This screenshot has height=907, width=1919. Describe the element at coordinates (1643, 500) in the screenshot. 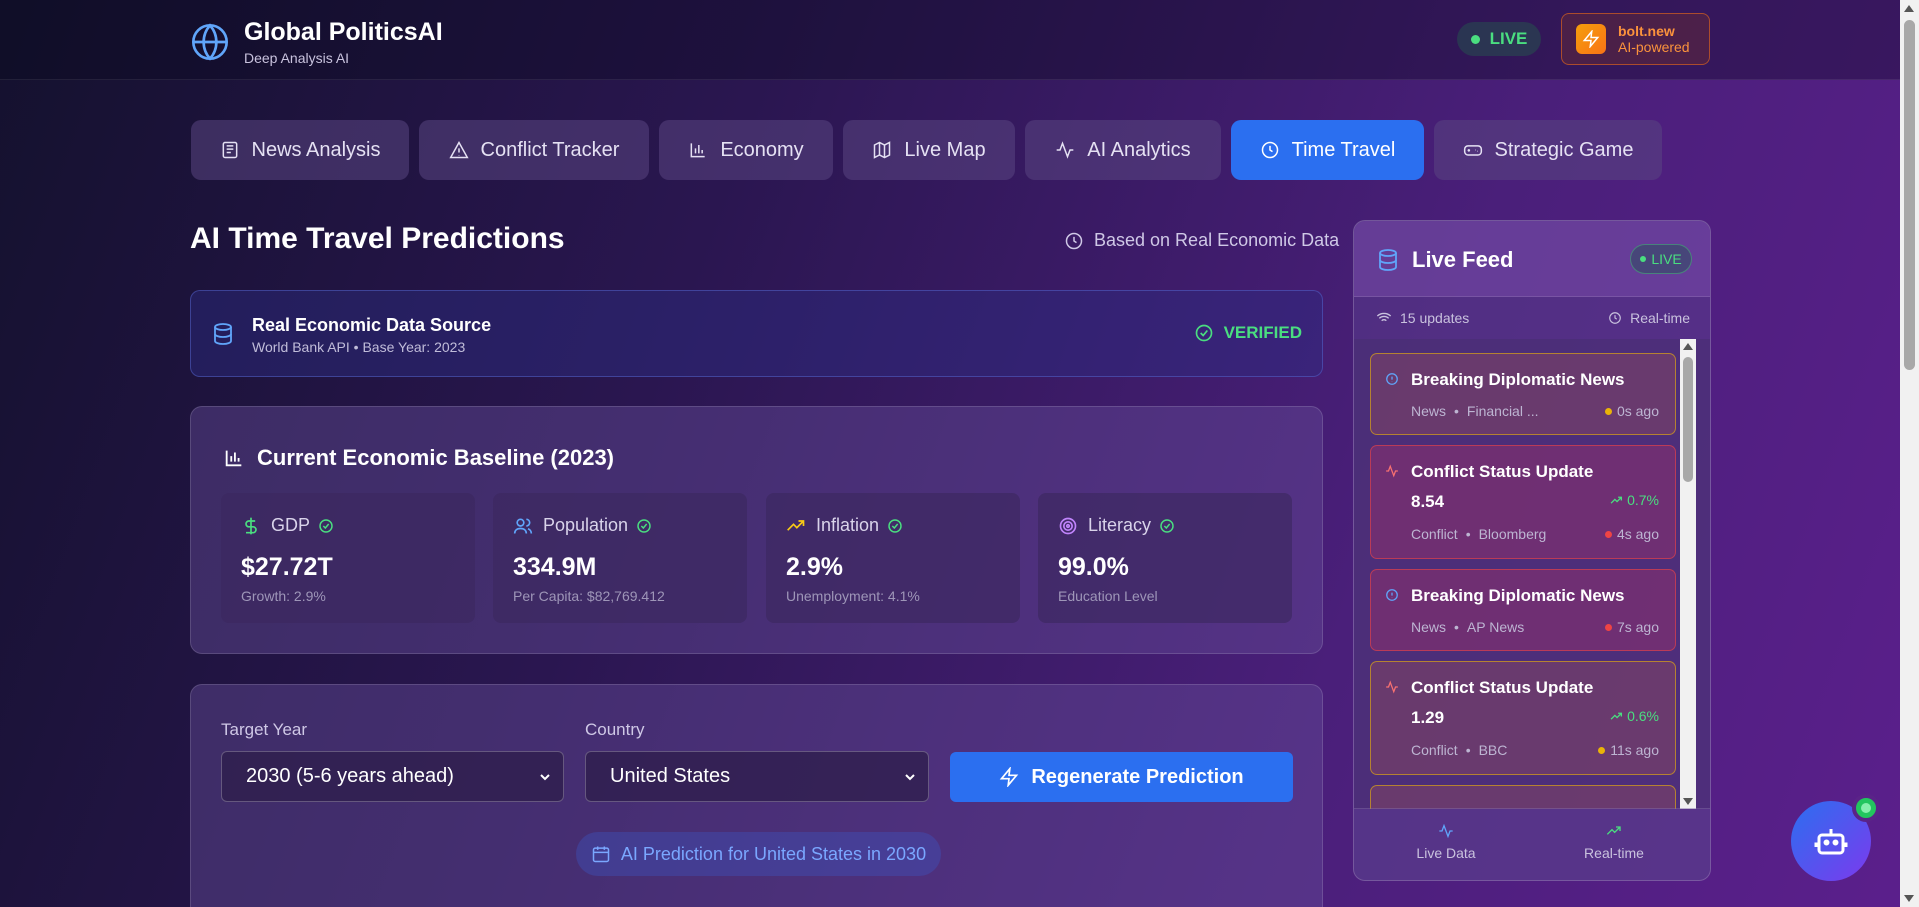

I see `feed-item-delta-text: 0.7%` at that location.